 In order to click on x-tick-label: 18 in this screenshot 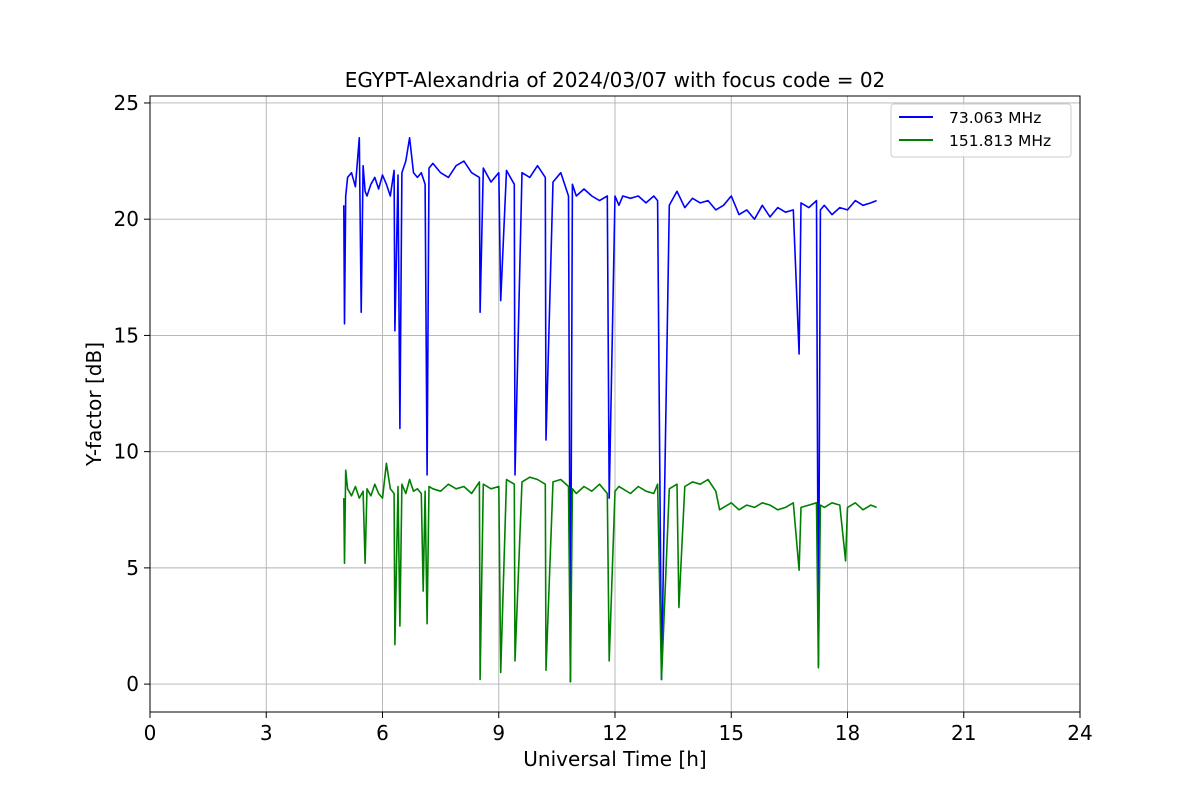, I will do `click(847, 733)`.